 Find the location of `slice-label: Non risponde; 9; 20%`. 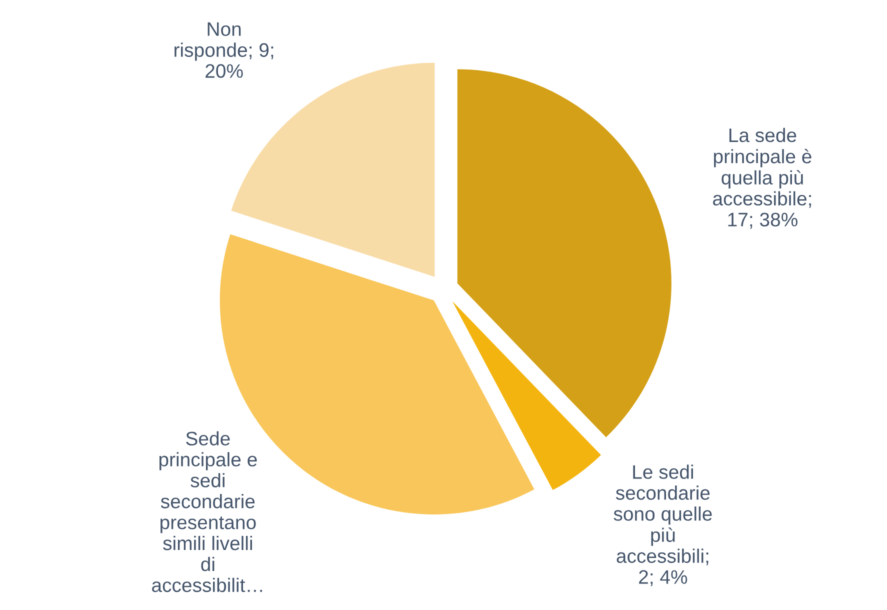

slice-label: Non risponde; 9; 20% is located at coordinates (224, 50).